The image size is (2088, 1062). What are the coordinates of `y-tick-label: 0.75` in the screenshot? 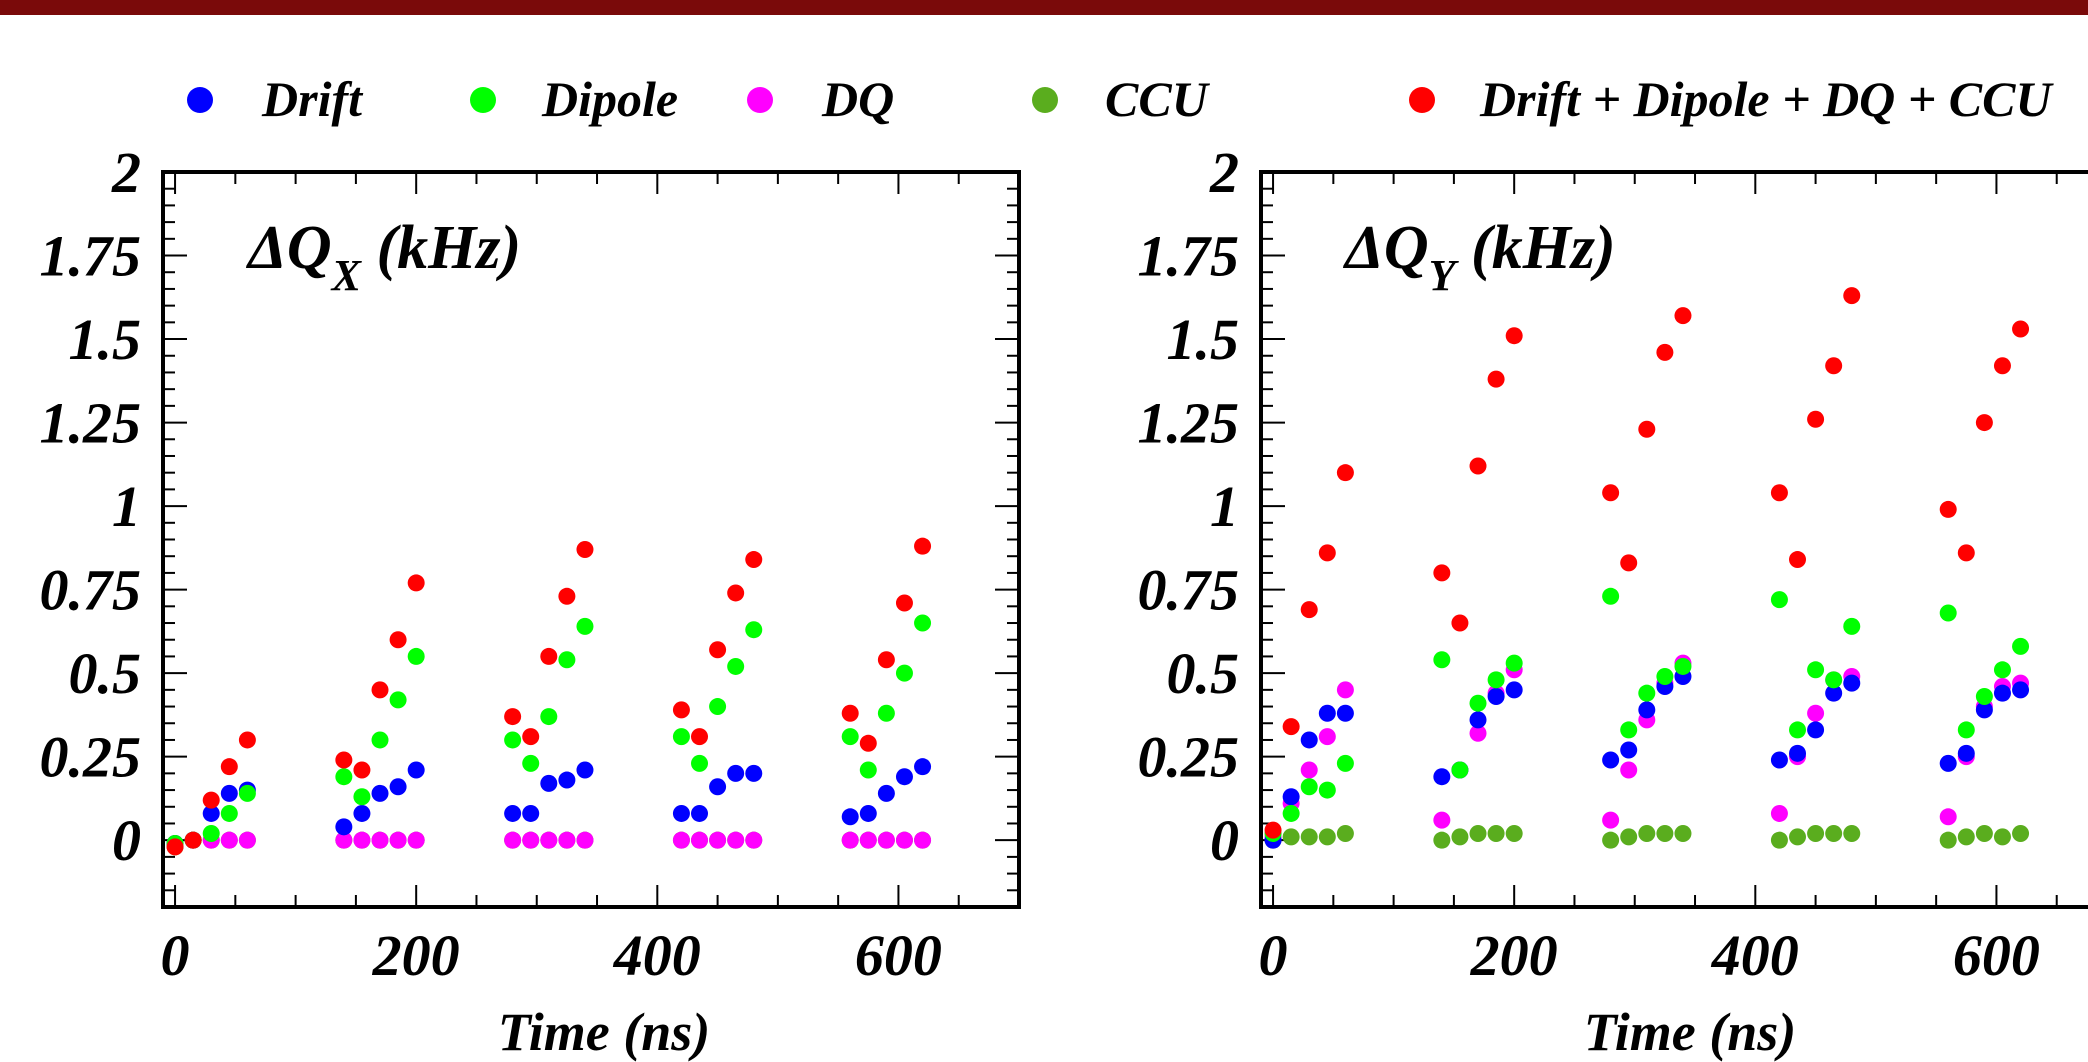 It's located at (1189, 590).